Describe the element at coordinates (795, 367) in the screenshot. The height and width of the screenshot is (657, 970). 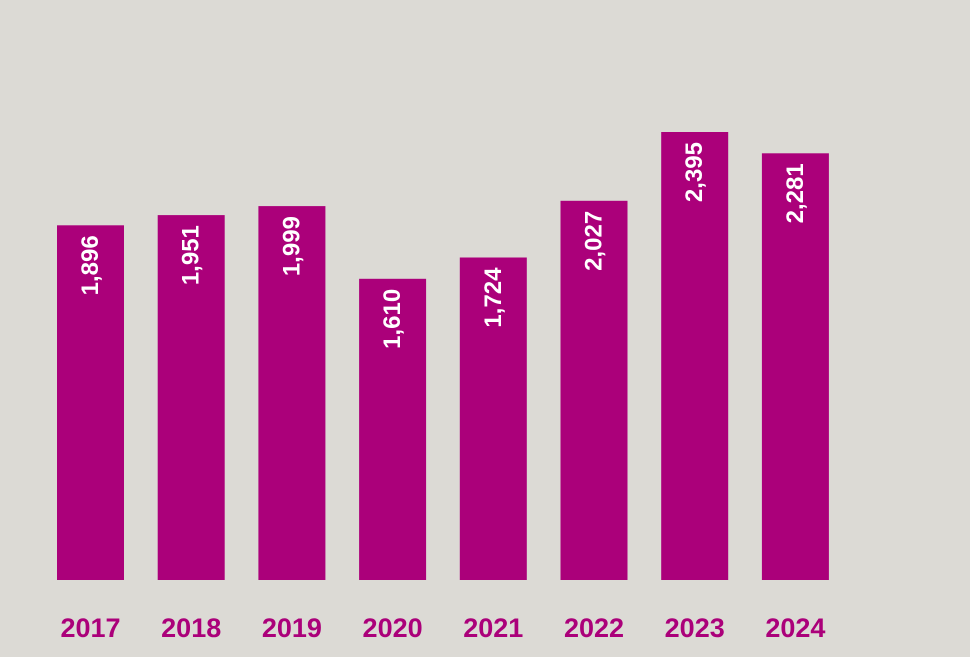
I see `bar-2024` at that location.